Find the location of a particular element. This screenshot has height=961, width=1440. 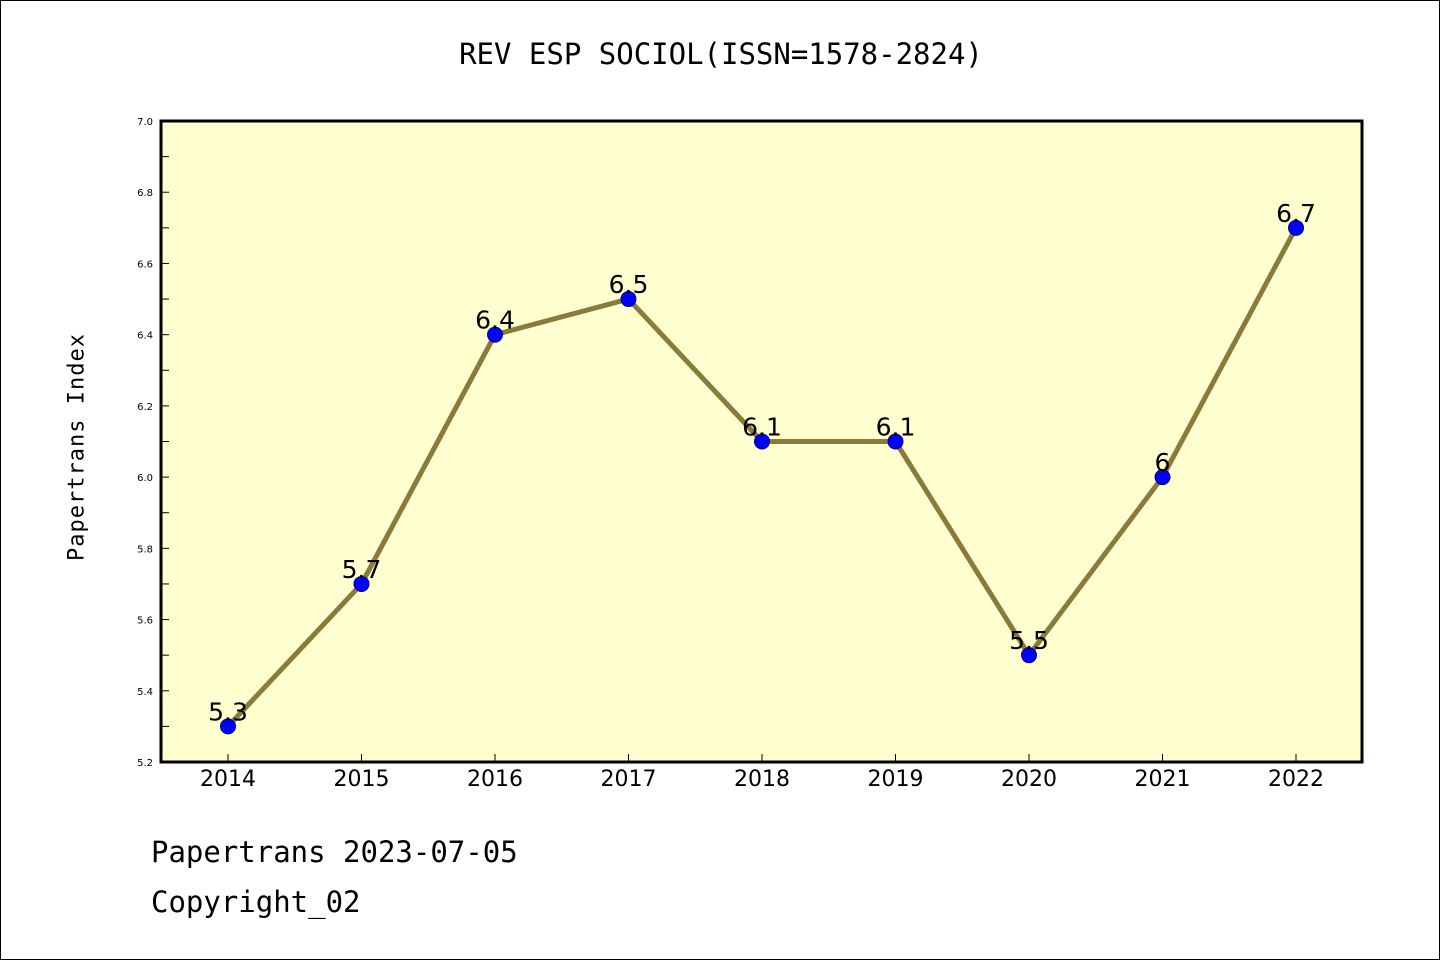

x-axis-ticks: 2014 2015 2016 2017 2018 2019 2020 2021 2022 is located at coordinates (762, 773).